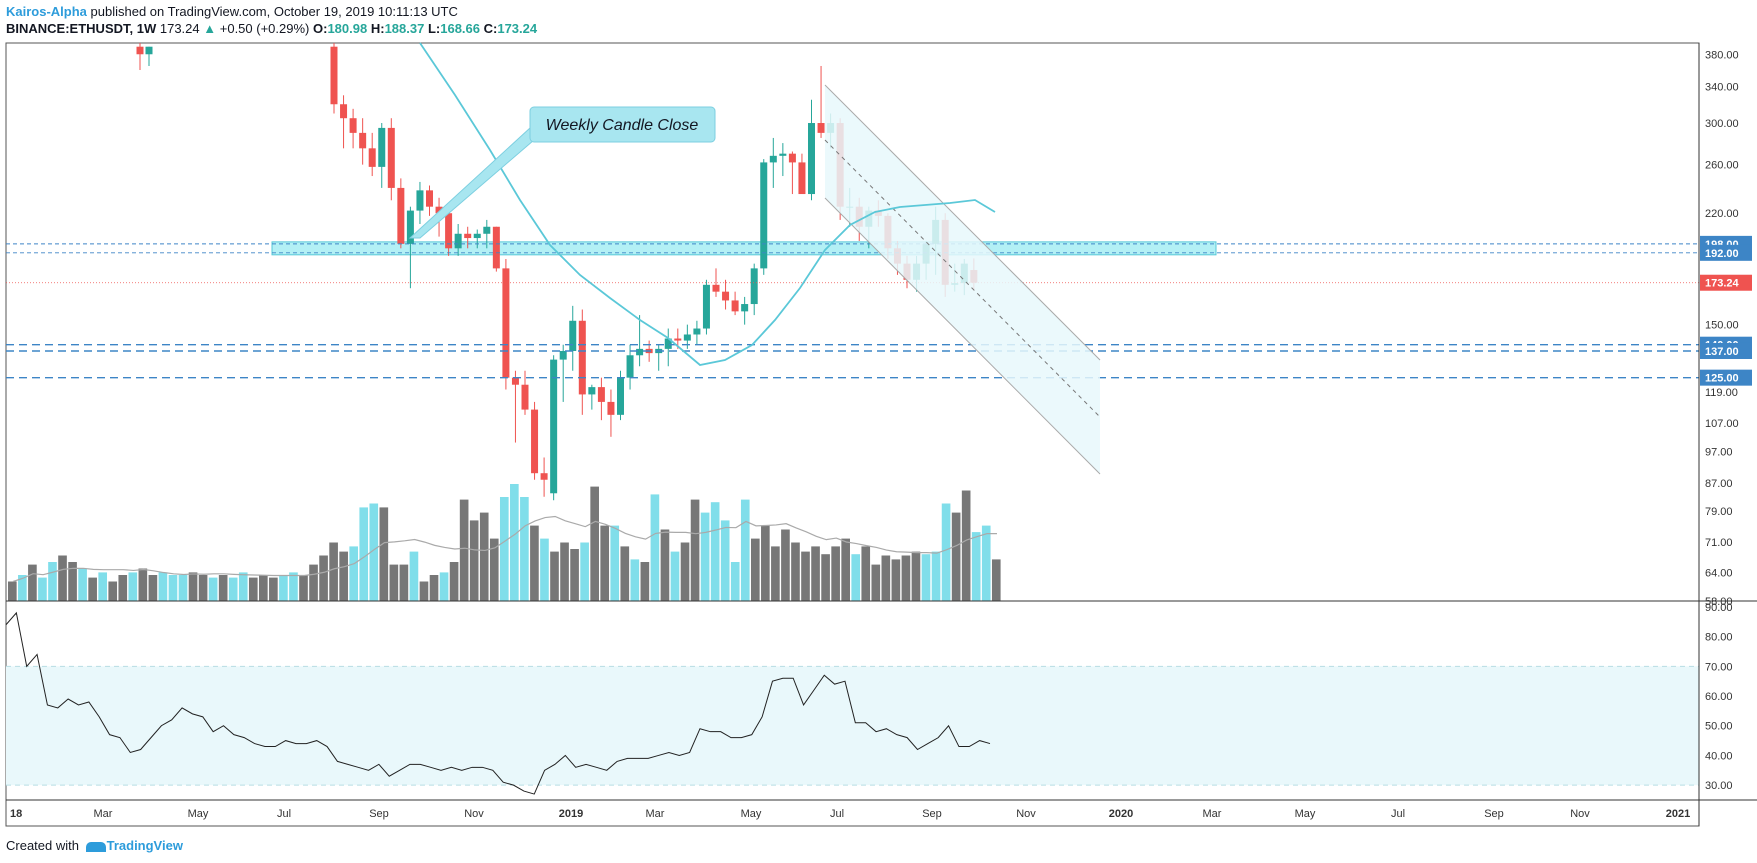 This screenshot has height=863, width=1757. What do you see at coordinates (962, 336) in the screenshot?
I see `channel-lower` at bounding box center [962, 336].